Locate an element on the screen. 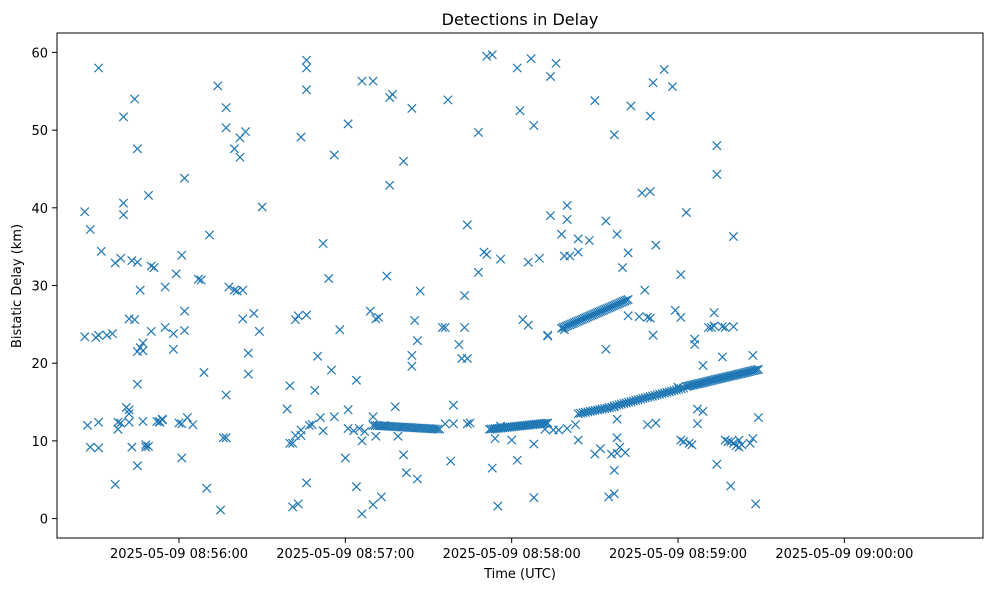 This screenshot has width=989, height=590. y-tick-label: 0 is located at coordinates (44, 520).